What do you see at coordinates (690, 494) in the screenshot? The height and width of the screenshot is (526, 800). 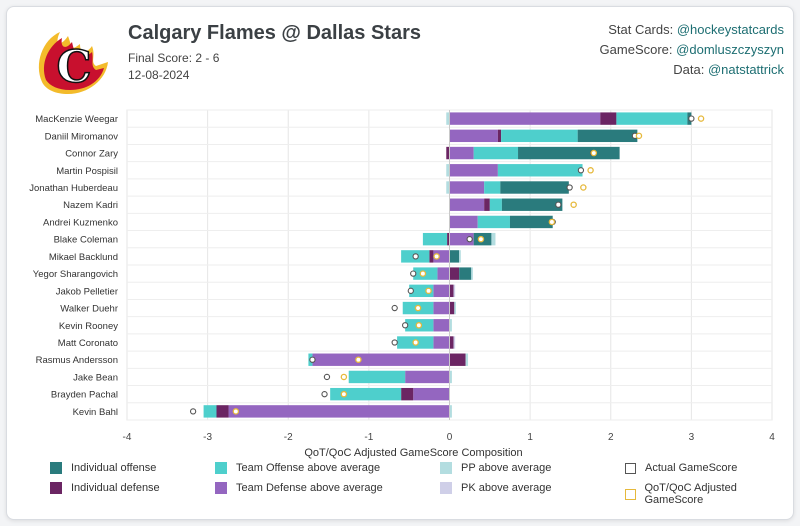 I see `legend-label: QoT/QoC Adjusted GameScore` at bounding box center [690, 494].